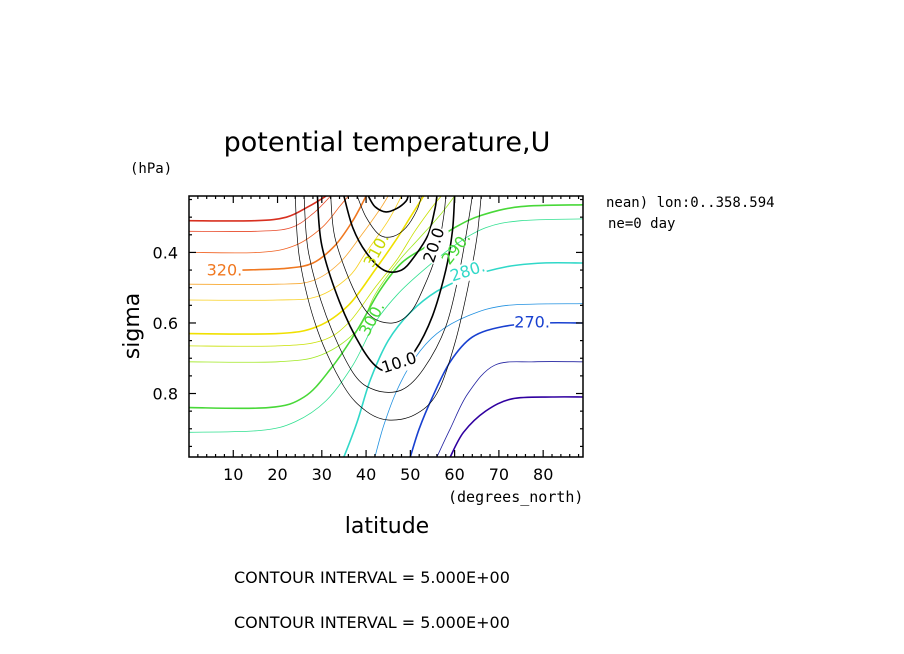 The width and height of the screenshot is (904, 654). I want to click on x-tick-label-80: 80, so click(543, 474).